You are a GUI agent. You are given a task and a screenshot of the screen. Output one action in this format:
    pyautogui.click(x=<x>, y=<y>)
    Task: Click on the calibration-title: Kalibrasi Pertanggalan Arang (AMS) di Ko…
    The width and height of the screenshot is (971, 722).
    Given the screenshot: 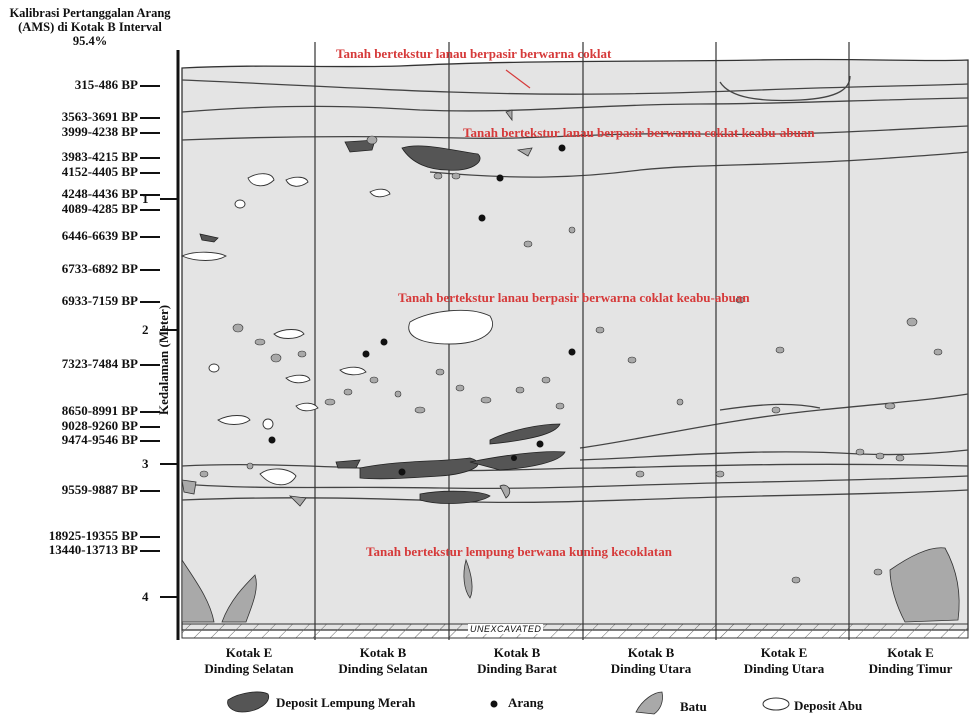 What is the action you would take?
    pyautogui.click(x=90, y=27)
    